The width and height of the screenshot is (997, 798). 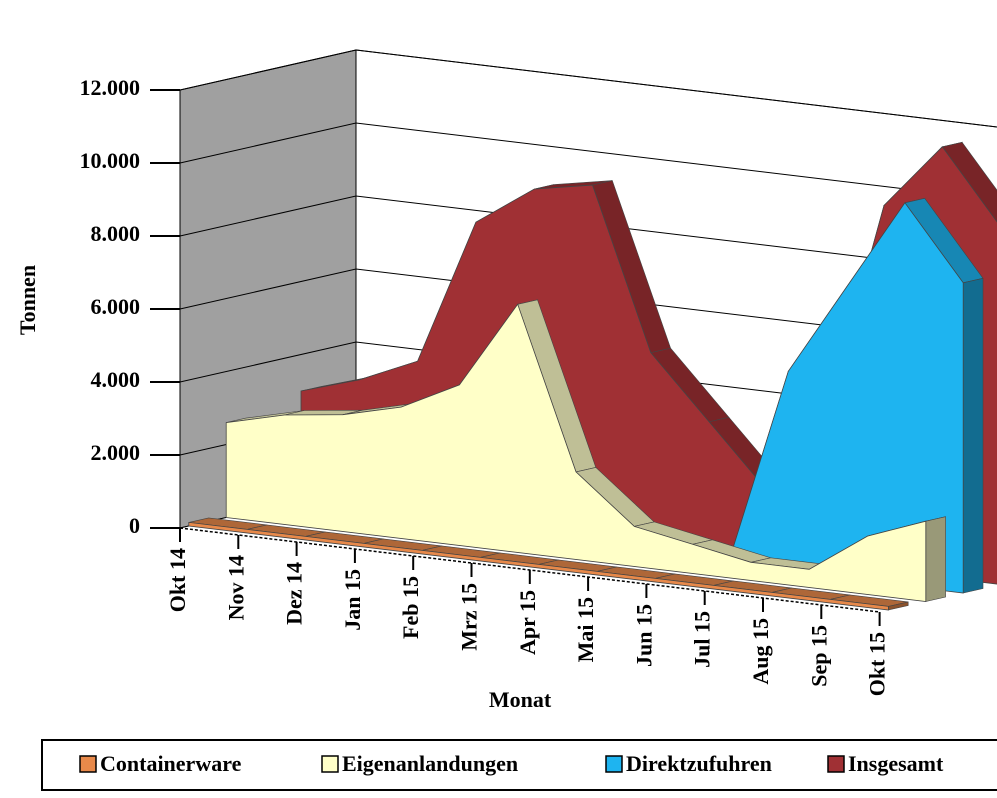 I want to click on y-tick-label: 12.000, so click(x=110, y=87).